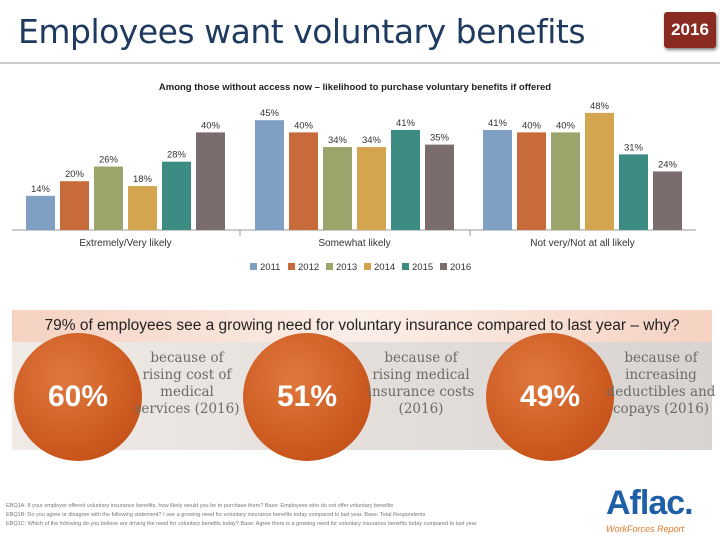  Describe the element at coordinates (125, 243) in the screenshot. I see `category-label: Extremely/Very likely` at that location.